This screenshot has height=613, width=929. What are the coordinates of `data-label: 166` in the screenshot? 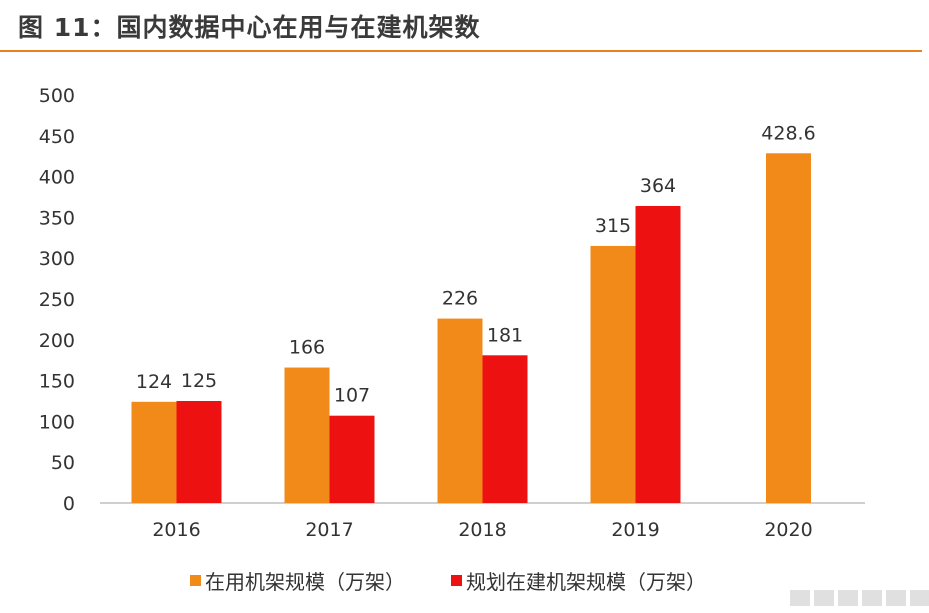 It's located at (307, 348).